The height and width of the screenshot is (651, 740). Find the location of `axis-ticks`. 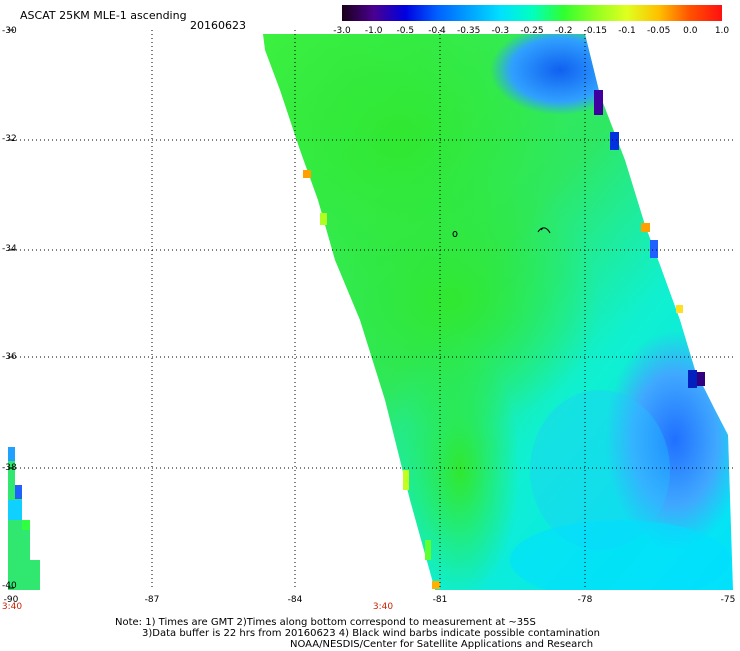

axis-ticks is located at coordinates (11, 309).